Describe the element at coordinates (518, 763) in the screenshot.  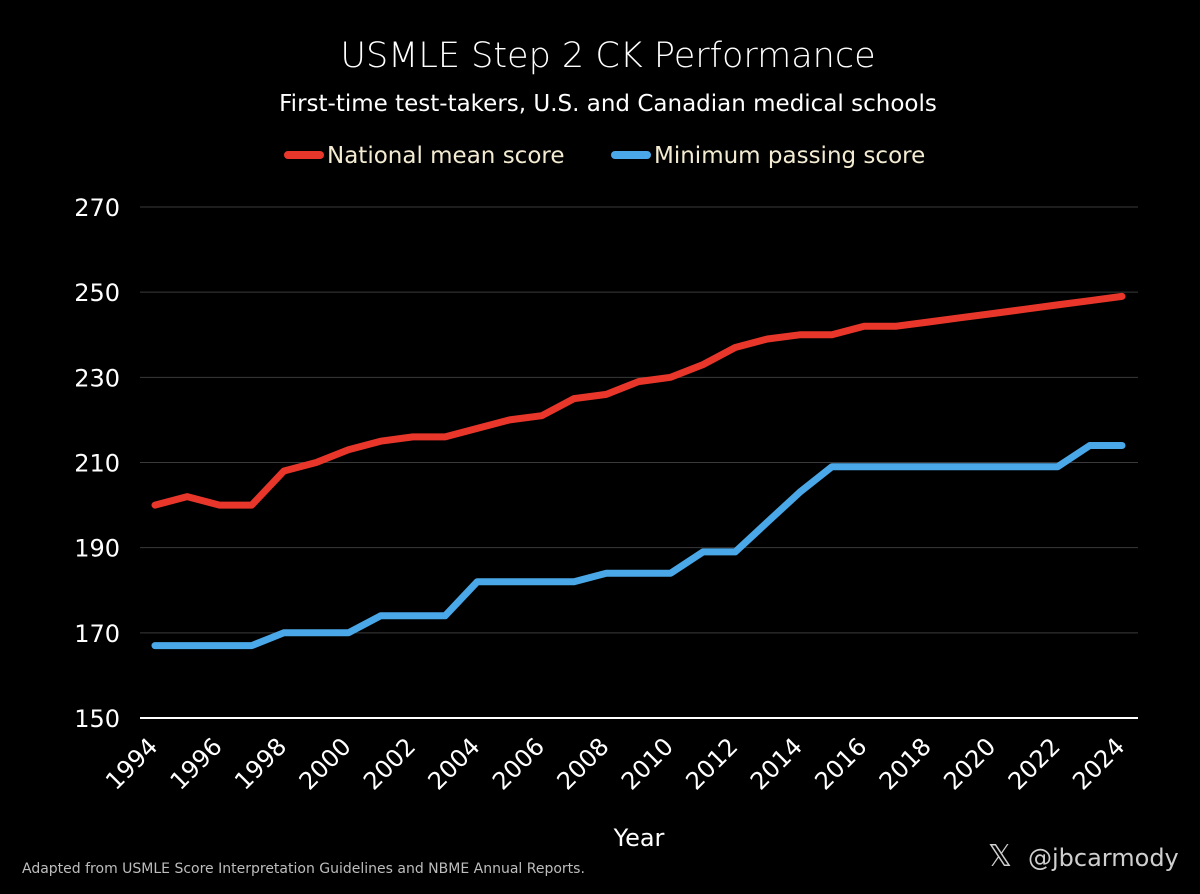
I see `x-tick-label-2006: 2006` at that location.